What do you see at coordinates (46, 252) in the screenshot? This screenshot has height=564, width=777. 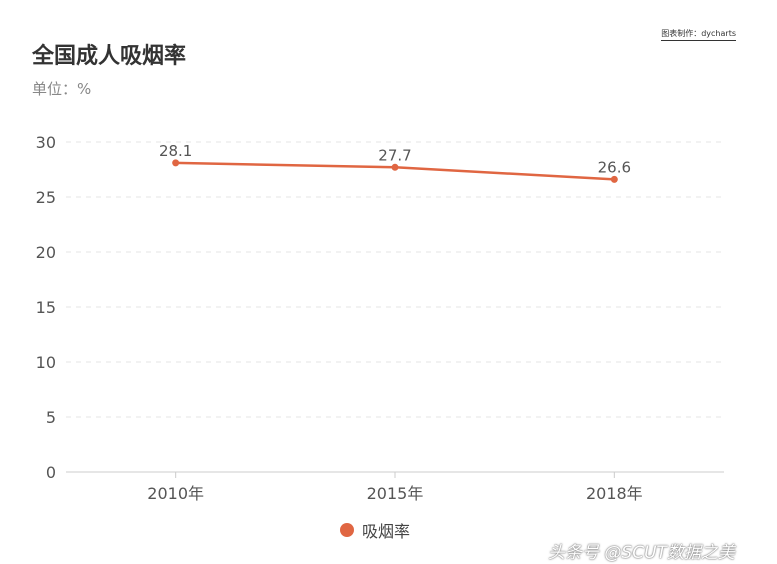 I see `y-tick-label: 20` at bounding box center [46, 252].